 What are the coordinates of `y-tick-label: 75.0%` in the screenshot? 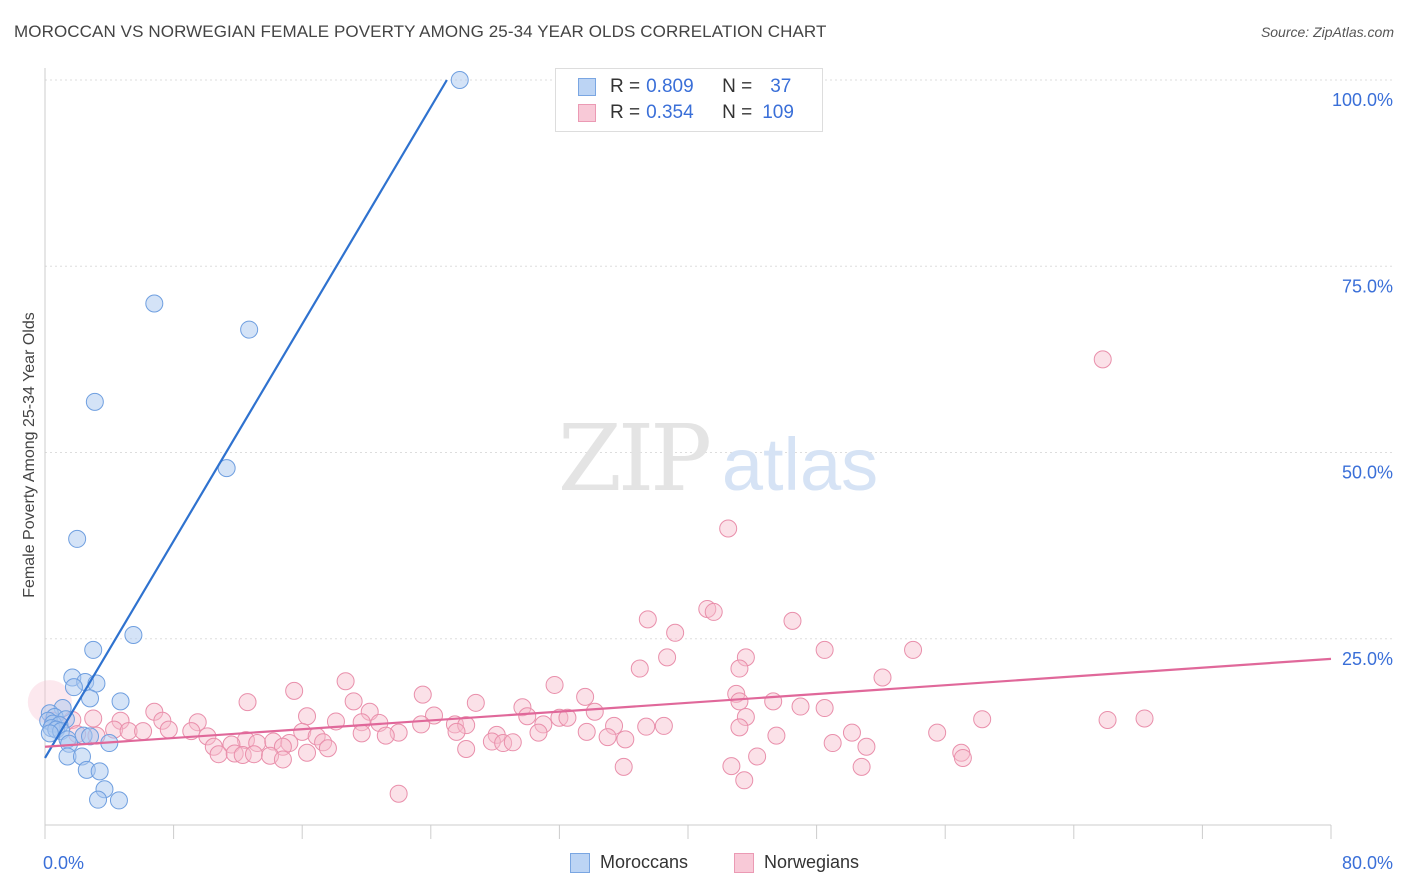 It's located at (1367, 286).